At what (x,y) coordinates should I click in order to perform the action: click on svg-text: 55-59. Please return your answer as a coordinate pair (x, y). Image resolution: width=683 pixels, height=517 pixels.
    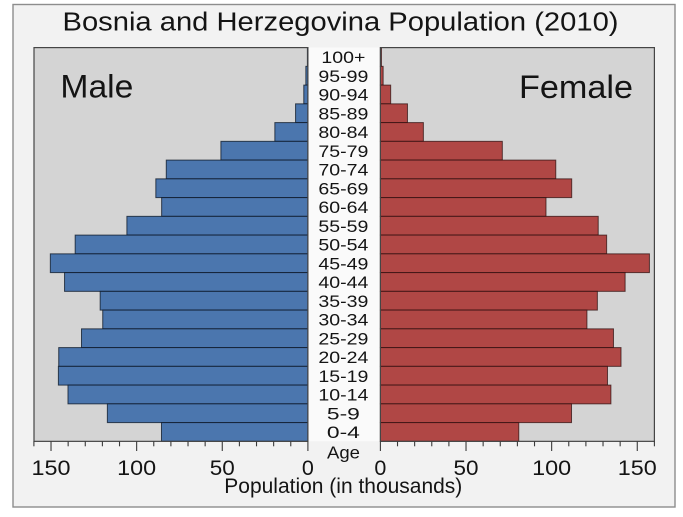
    Looking at the image, I should click on (343, 226).